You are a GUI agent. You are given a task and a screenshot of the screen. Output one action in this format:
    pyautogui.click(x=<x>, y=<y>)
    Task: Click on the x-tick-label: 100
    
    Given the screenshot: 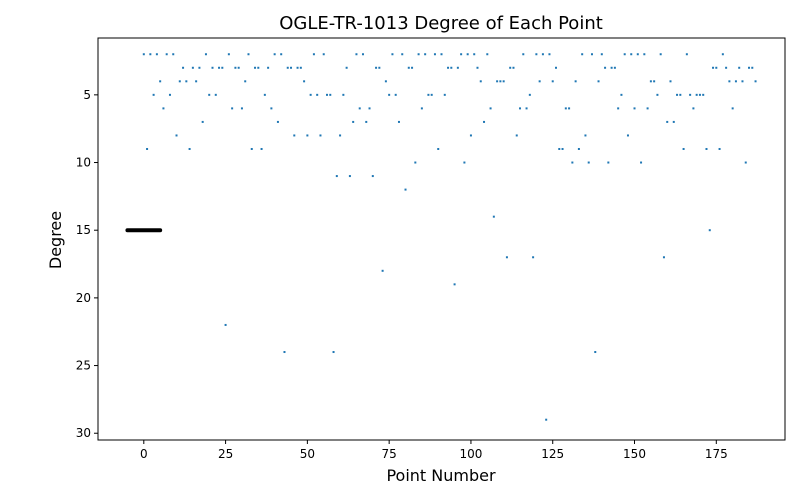 What is the action you would take?
    pyautogui.click(x=470, y=454)
    